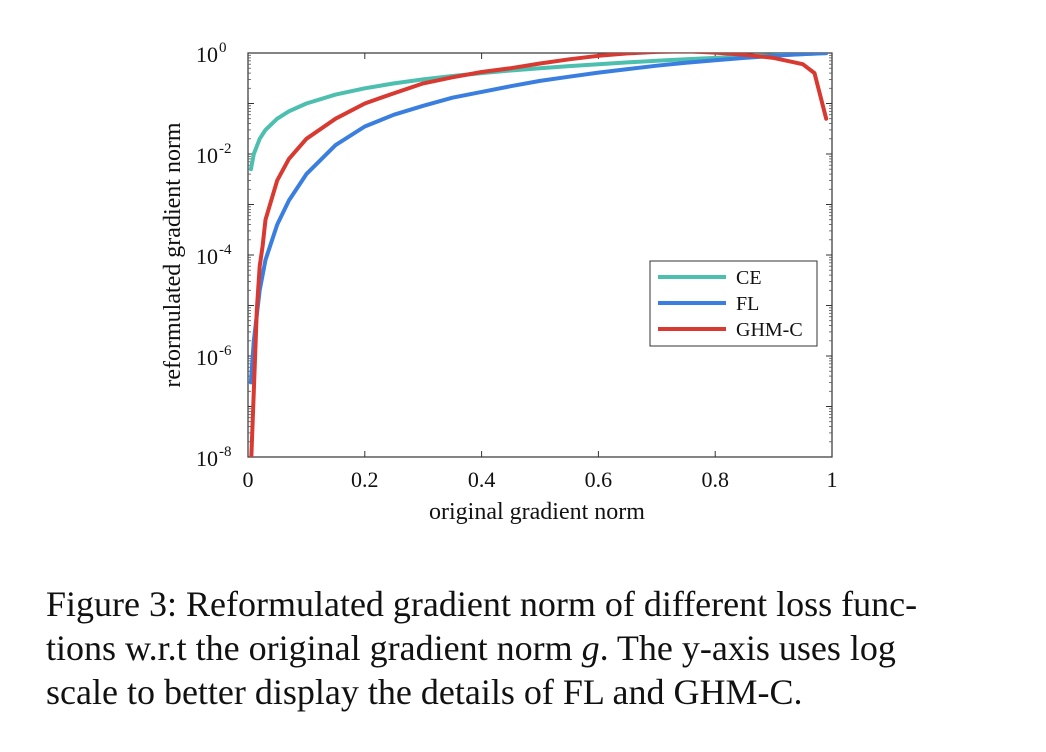 The width and height of the screenshot is (1046, 752). I want to click on y-axis-label: reformulated gradient norm, so click(173, 255).